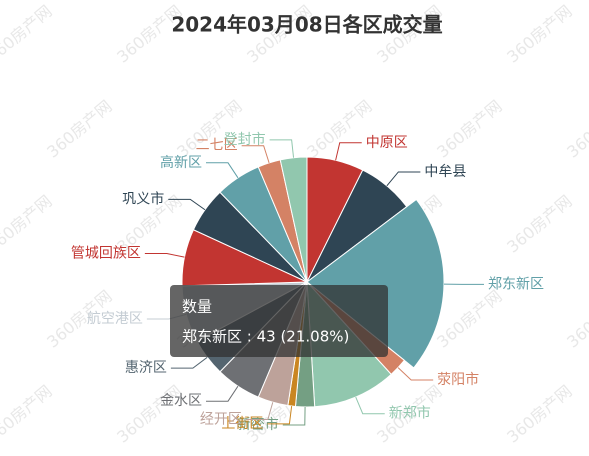  I want to click on slice-label: 高新区, so click(181, 162).